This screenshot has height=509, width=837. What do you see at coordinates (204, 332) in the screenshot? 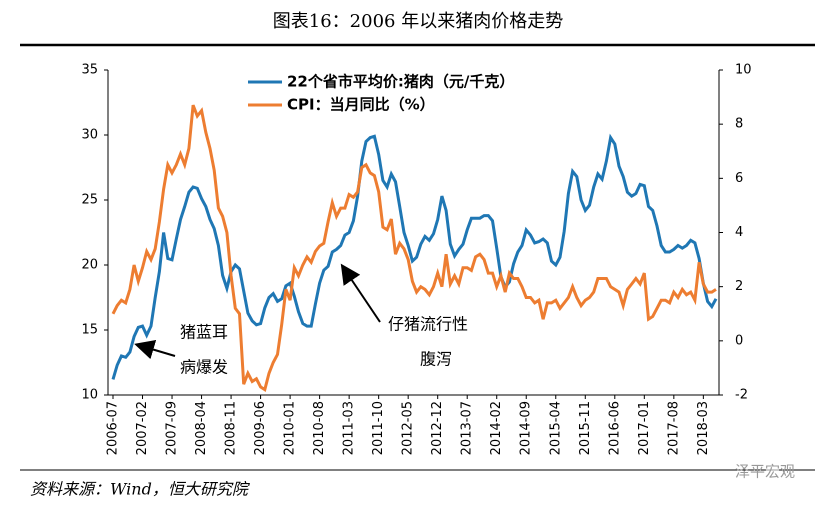
I see `annotation: 猪蓝耳` at bounding box center [204, 332].